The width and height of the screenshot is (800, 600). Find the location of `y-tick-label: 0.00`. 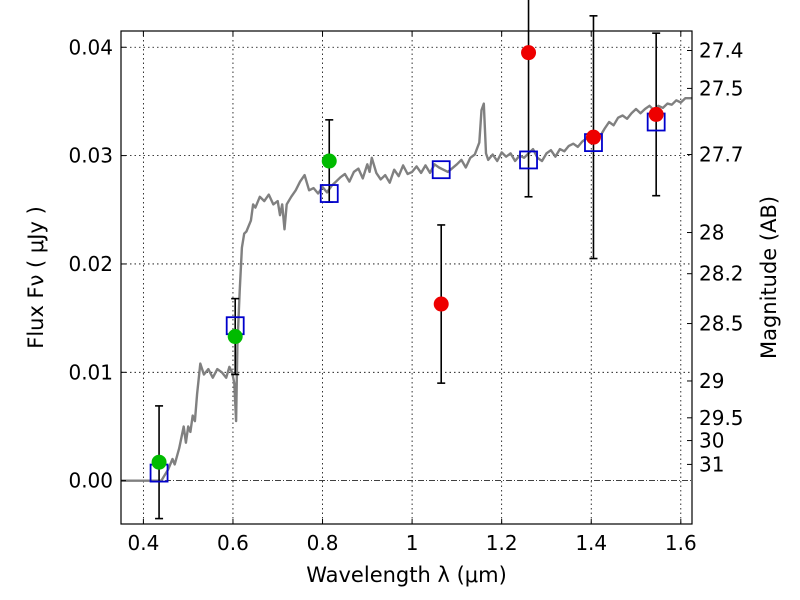

y-tick-label: 0.00 is located at coordinates (90, 481).